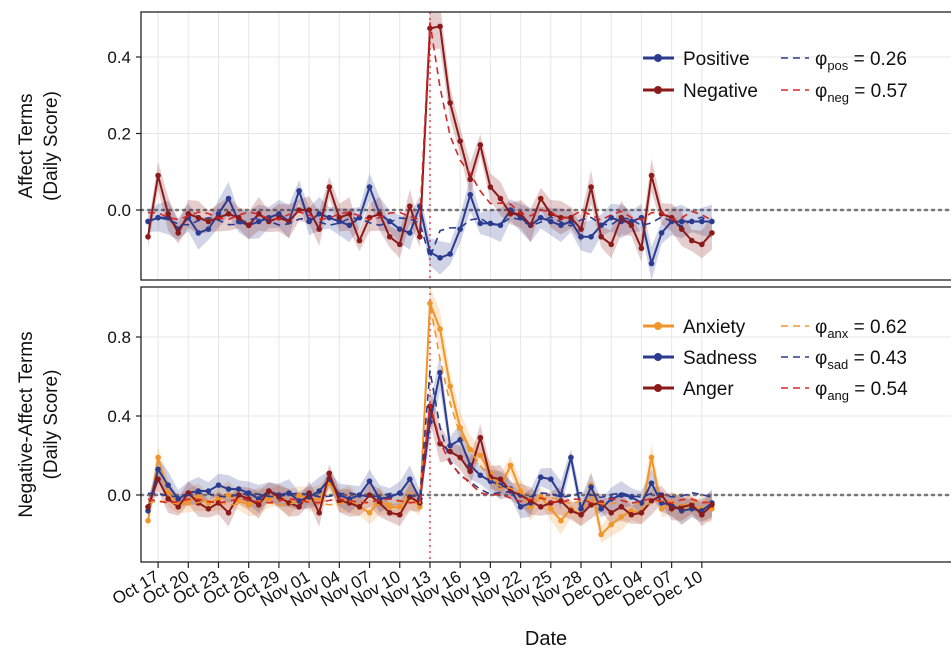 The image size is (951, 655). What do you see at coordinates (26, 424) in the screenshot?
I see `y-axis-title-line1: Negative-Affect Terms` at bounding box center [26, 424].